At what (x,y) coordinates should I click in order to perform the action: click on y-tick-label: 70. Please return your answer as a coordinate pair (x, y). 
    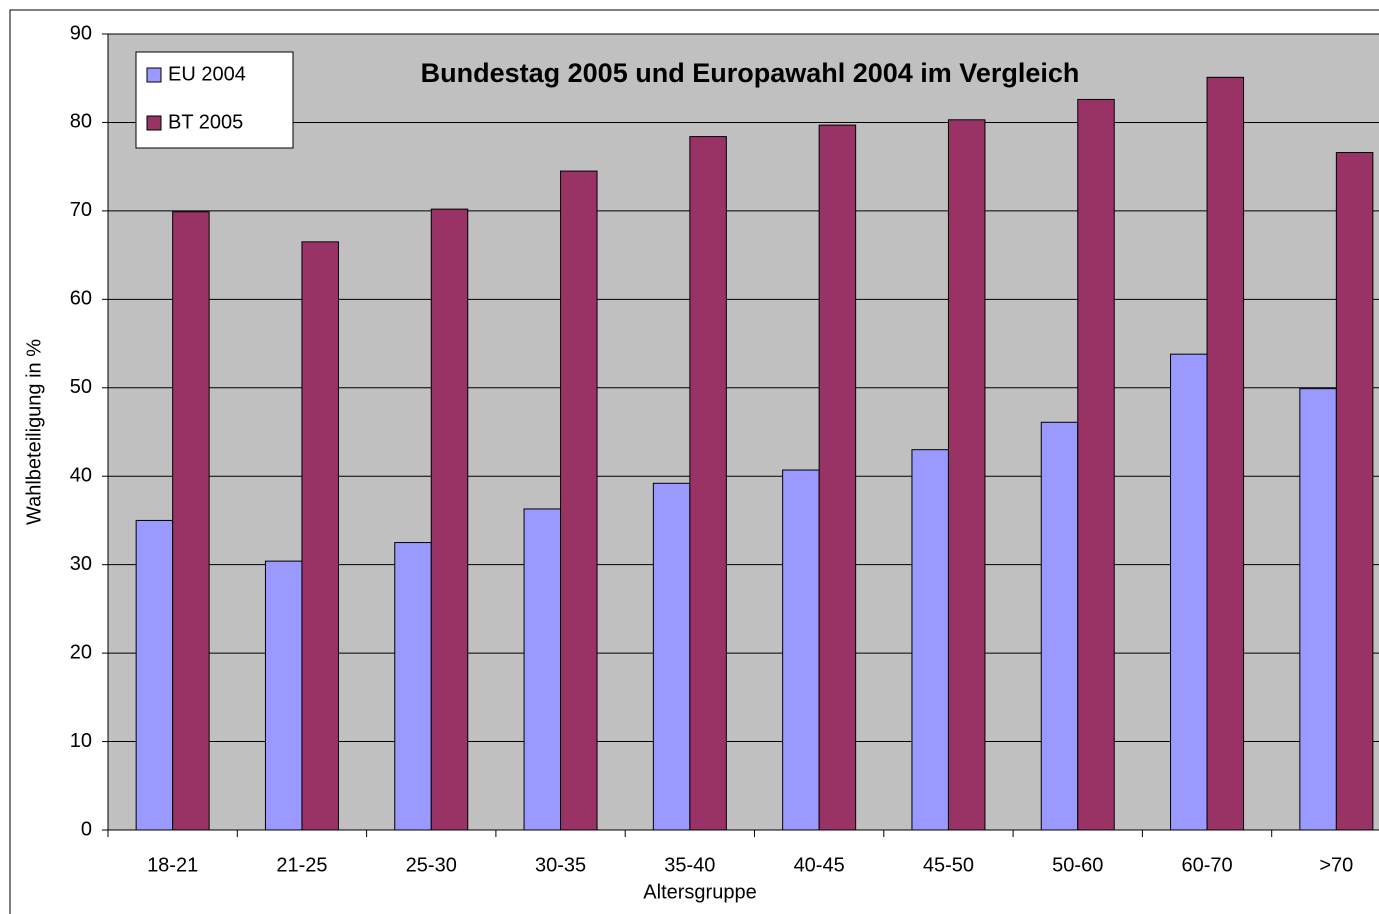
    Looking at the image, I should click on (81, 210).